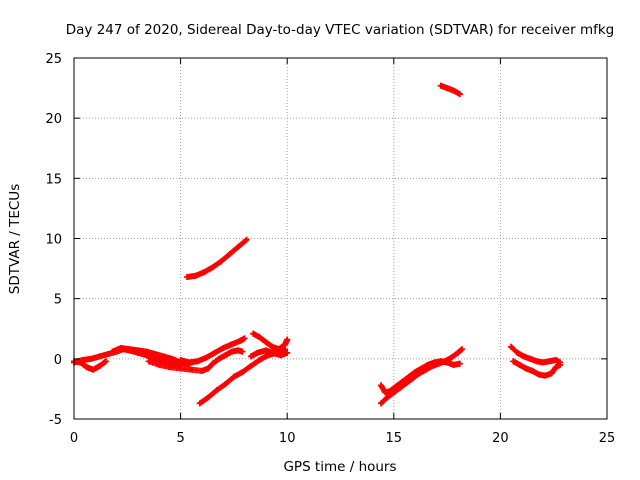  What do you see at coordinates (180, 438) in the screenshot?
I see `x-tick-label: 5` at bounding box center [180, 438].